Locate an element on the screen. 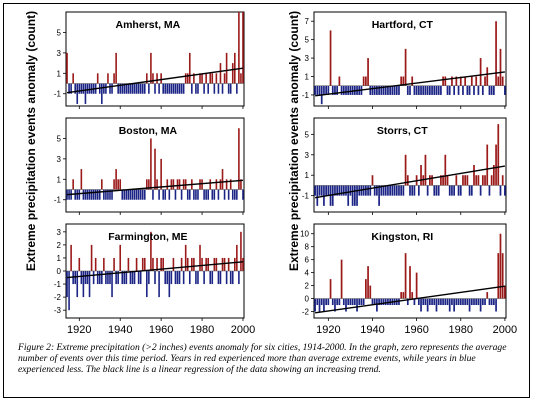 The width and height of the screenshot is (535, 403). bar-1982 is located at coordinates (206, 78).